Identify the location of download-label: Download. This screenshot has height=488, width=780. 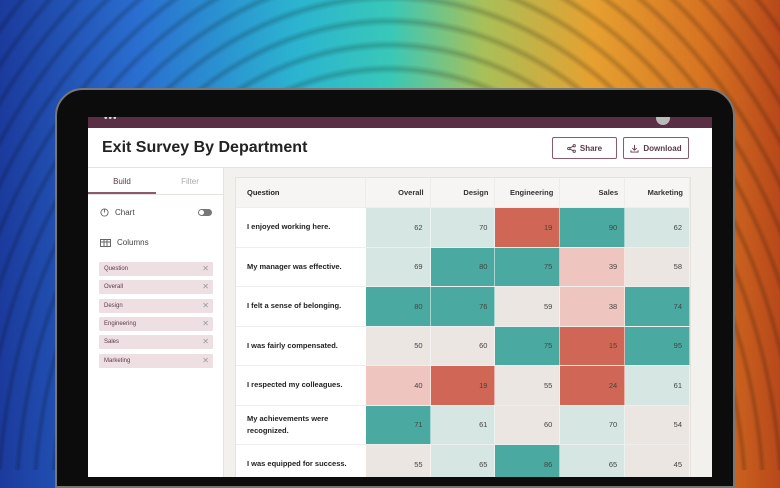
(662, 148).